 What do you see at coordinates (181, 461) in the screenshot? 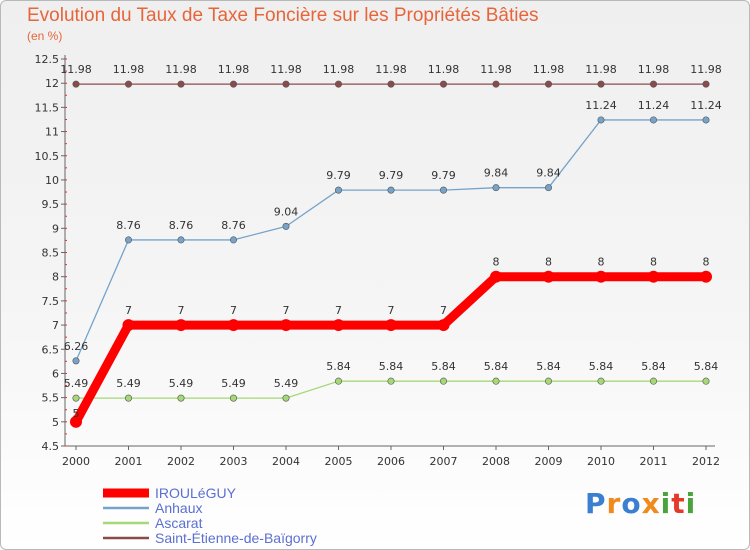
I see `x-tick-label: 2002` at bounding box center [181, 461].